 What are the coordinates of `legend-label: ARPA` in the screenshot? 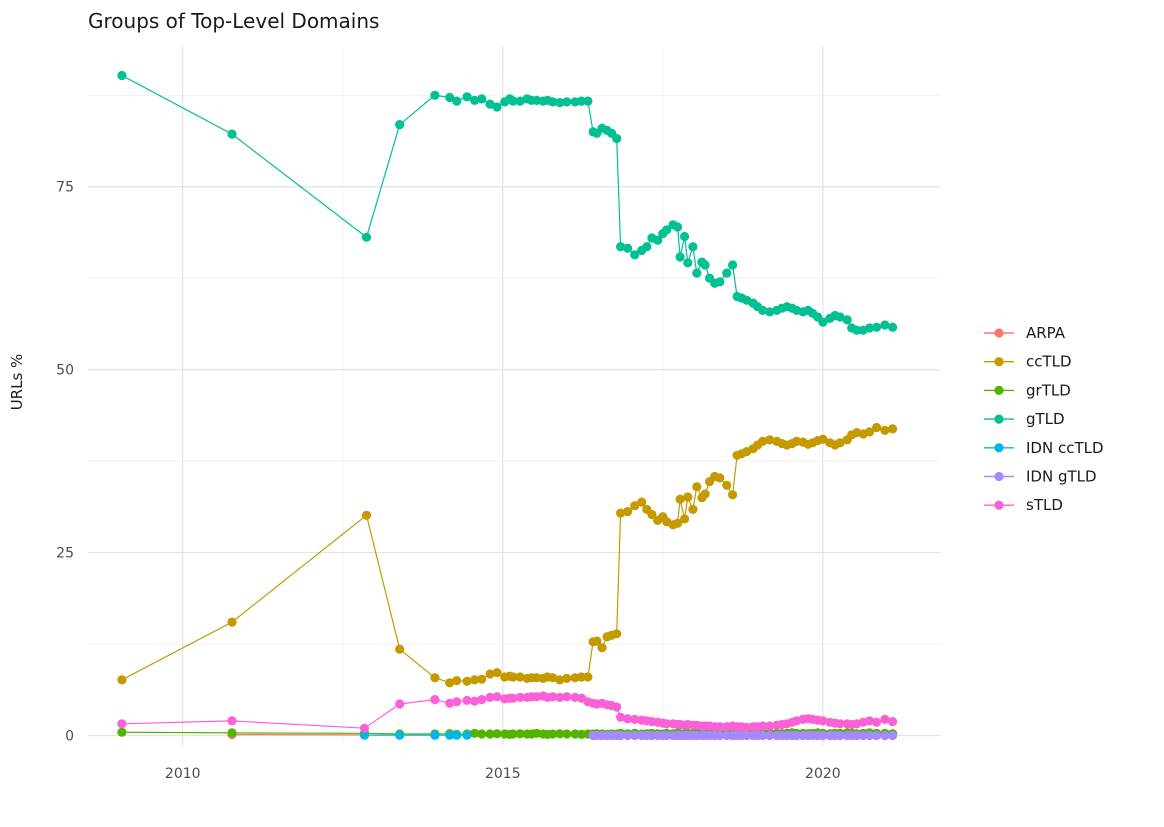 It's located at (1046, 333).